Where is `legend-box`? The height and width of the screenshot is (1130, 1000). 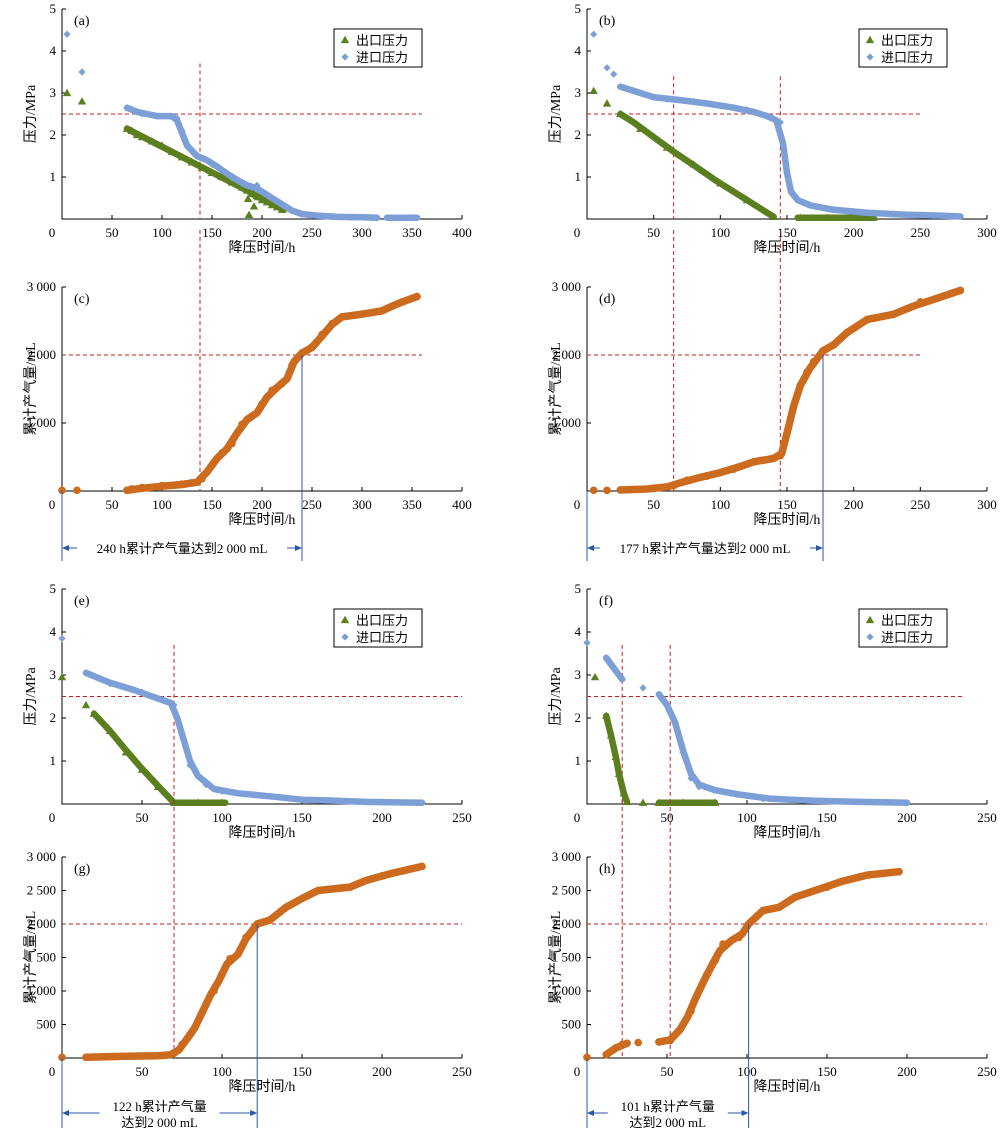 legend-box is located at coordinates (378, 628).